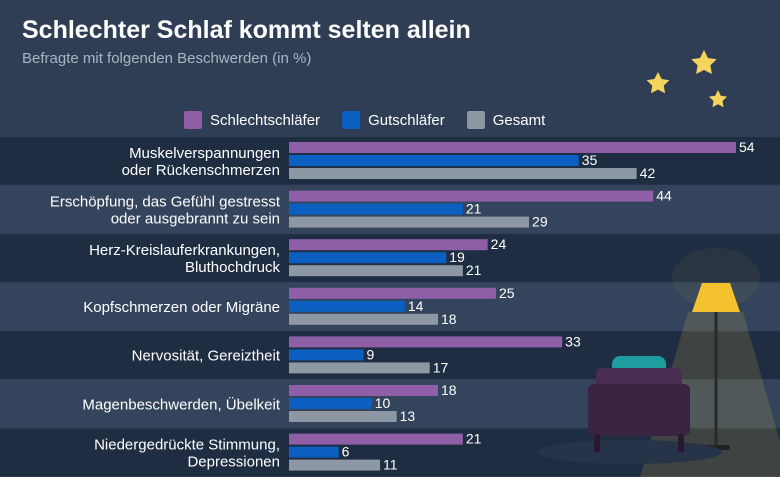 The image size is (780, 477). What do you see at coordinates (507, 293) in the screenshot?
I see `data-label: 25` at bounding box center [507, 293].